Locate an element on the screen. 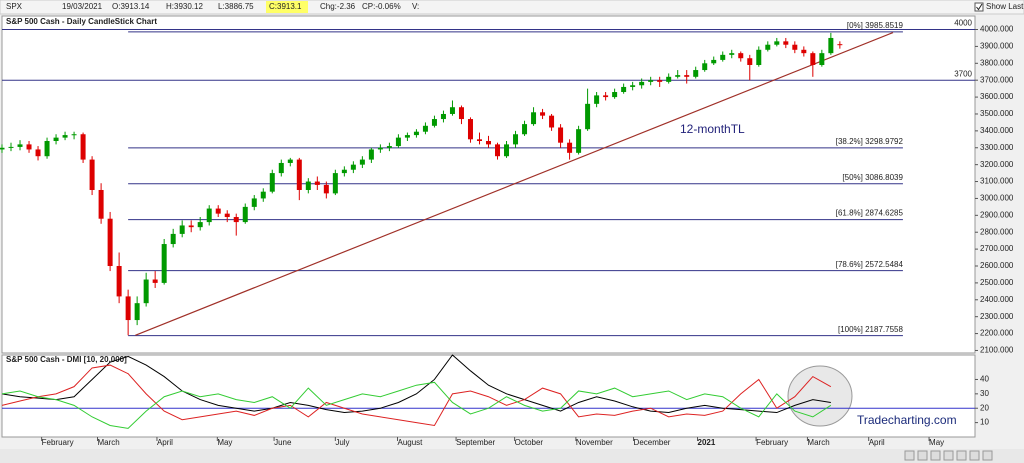  checkbox is located at coordinates (979, 7).